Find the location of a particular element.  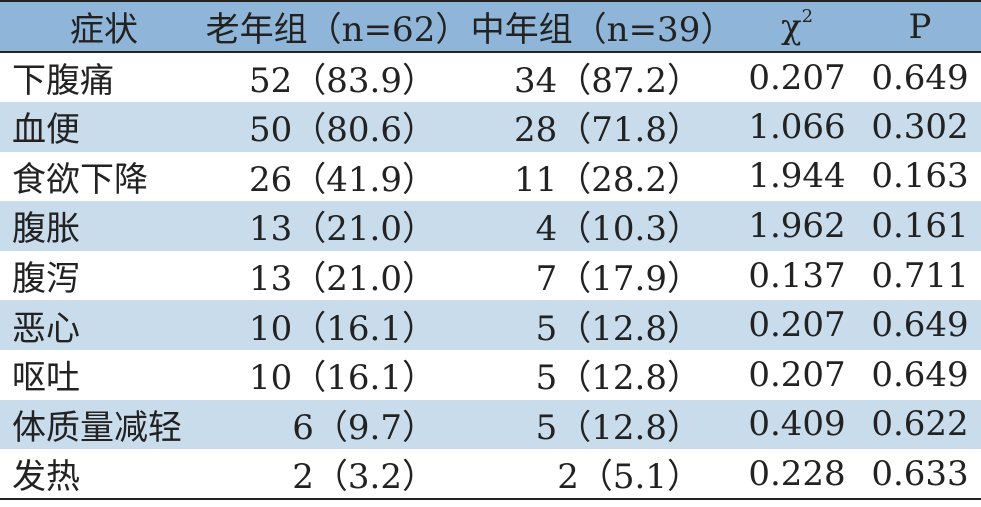

table-row: 腹泻 13（21.0） 7（17.9） 0.137 0.711 is located at coordinates (490, 275).